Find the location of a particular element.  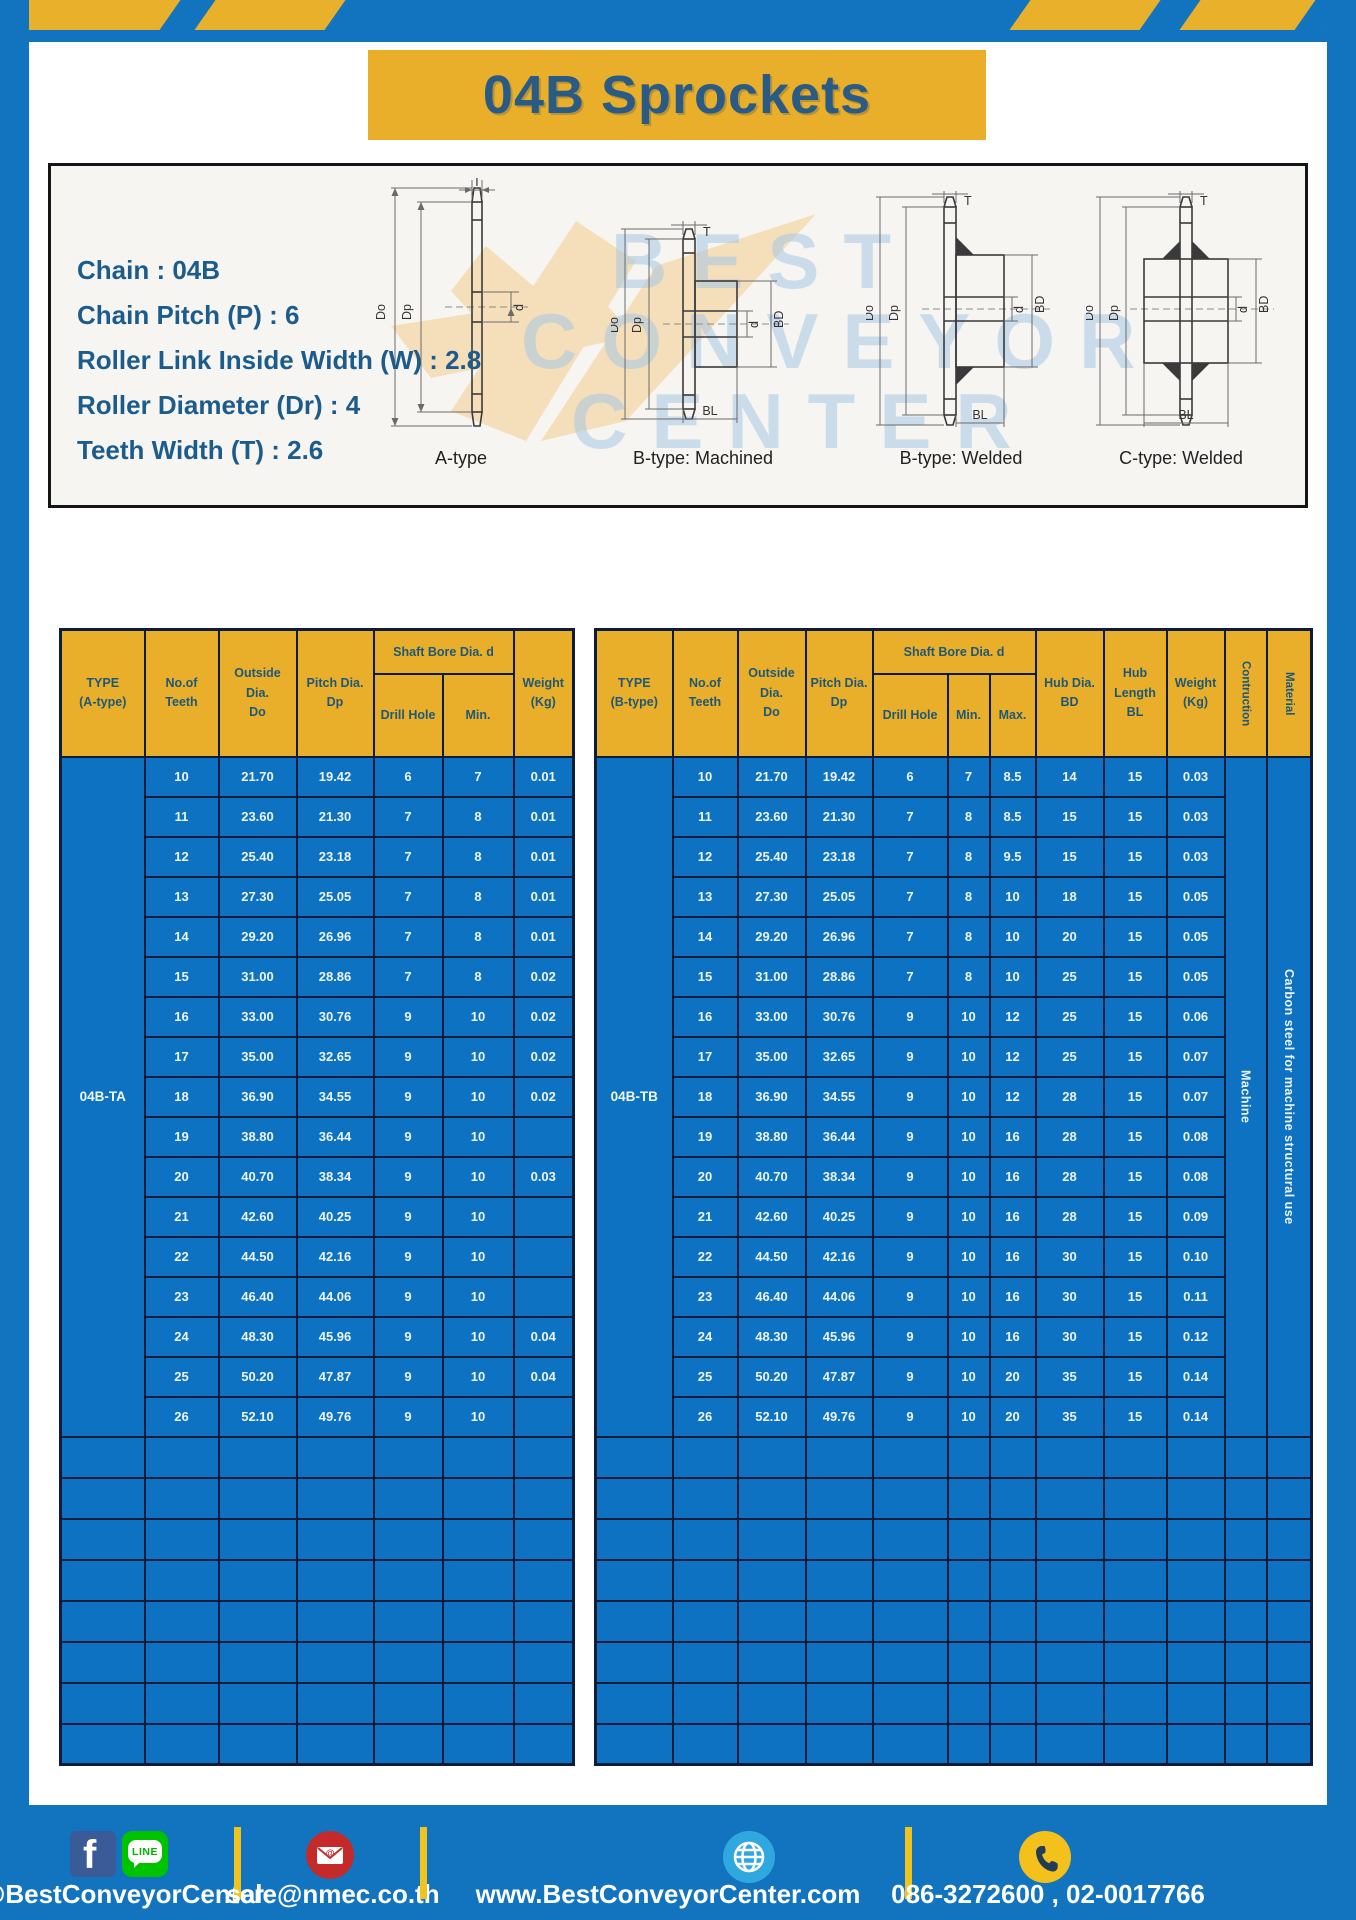

col-header-construction: Contruction is located at coordinates (1245, 693).